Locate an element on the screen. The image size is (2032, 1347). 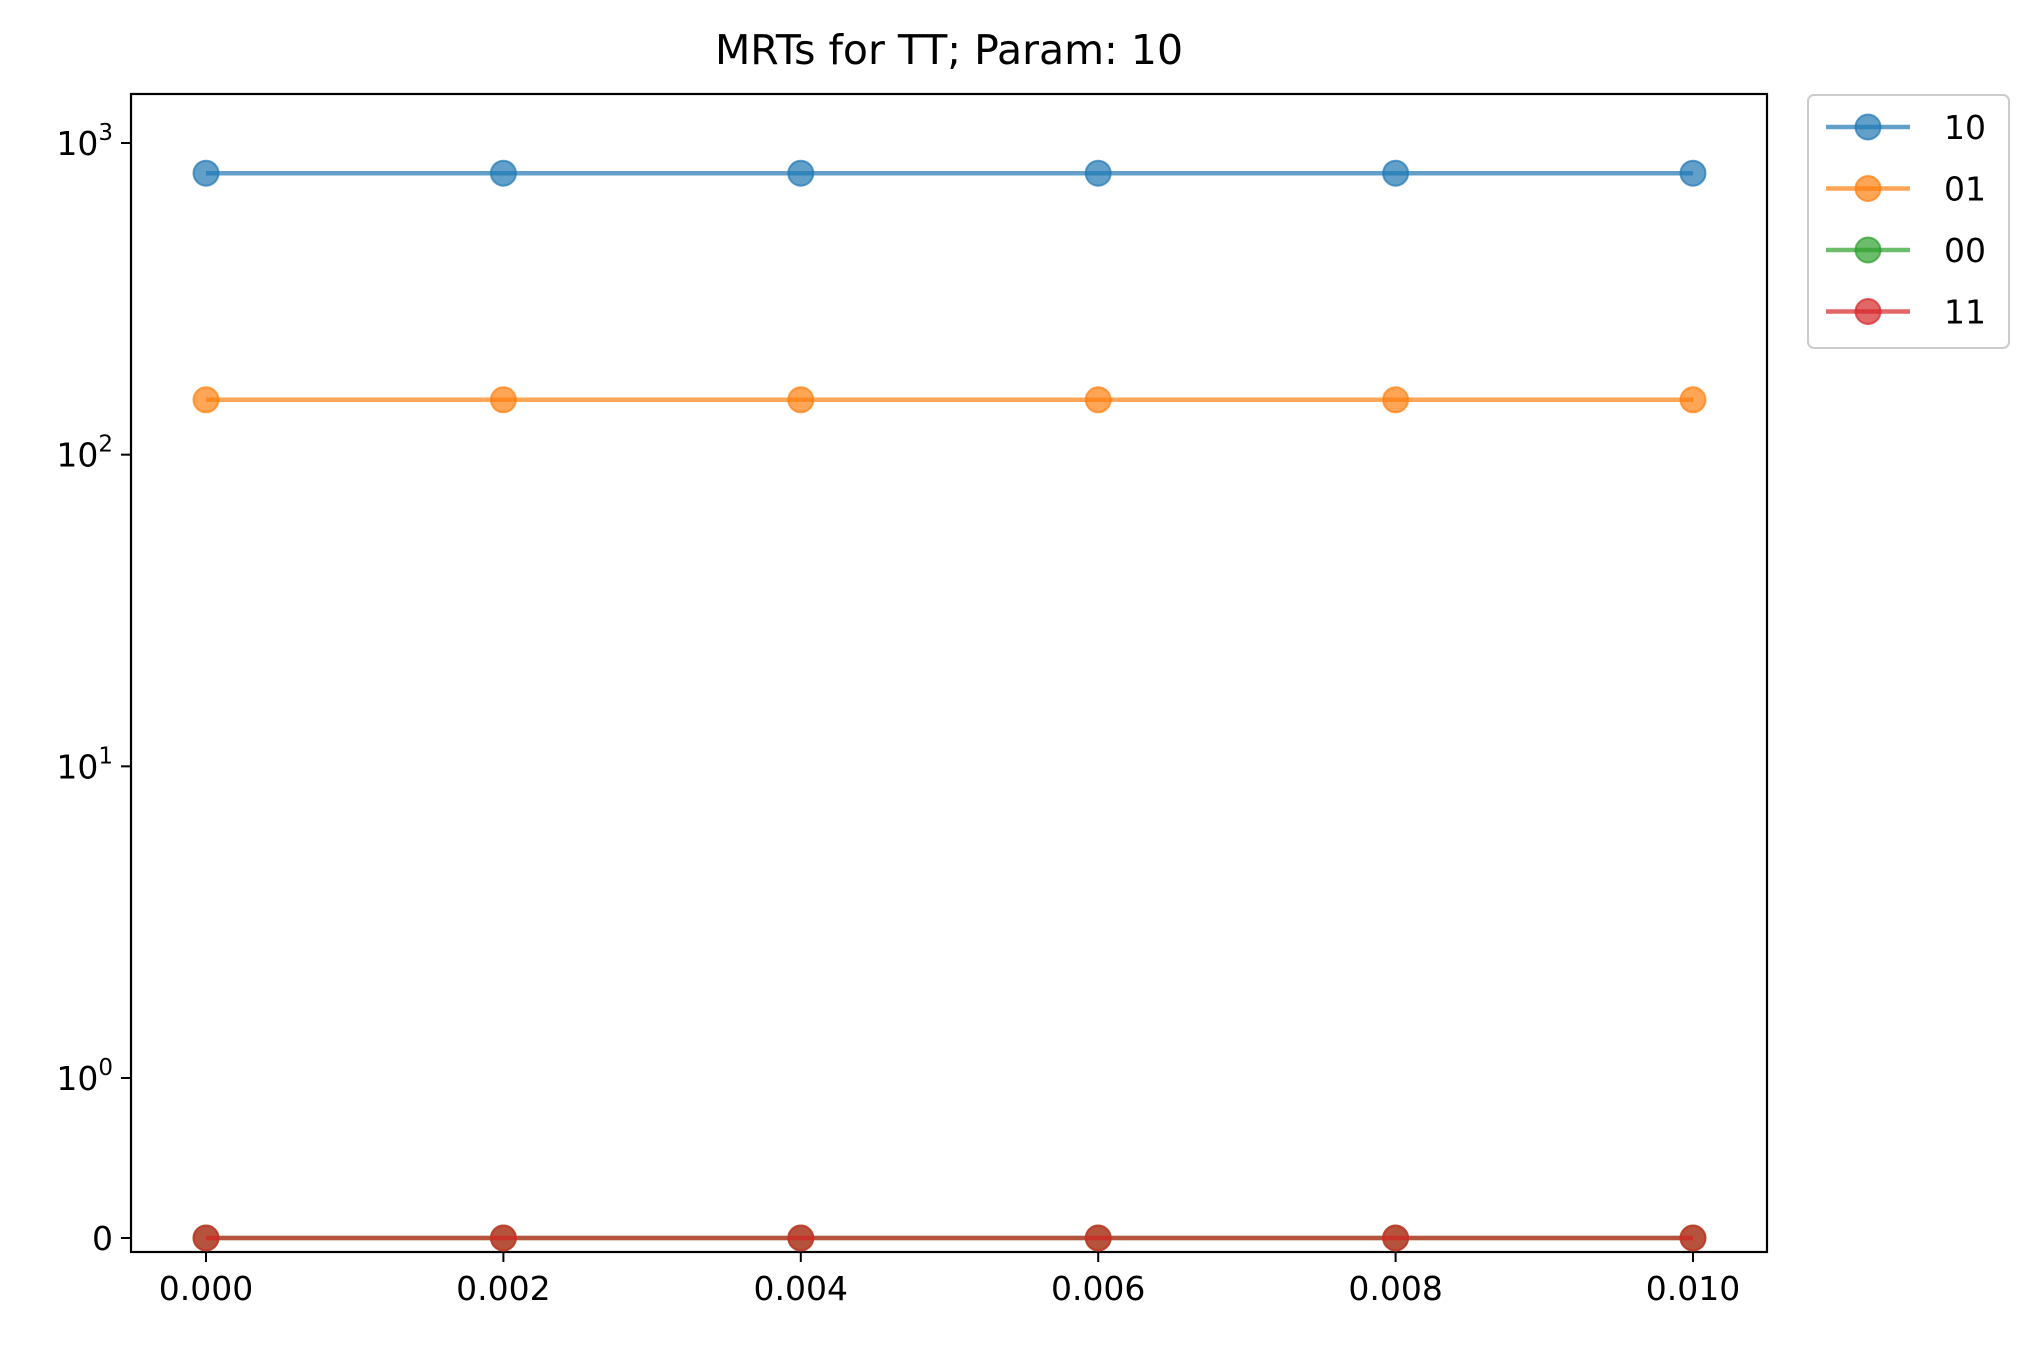
y-tick-label: 10¹ is located at coordinates (84, 764).